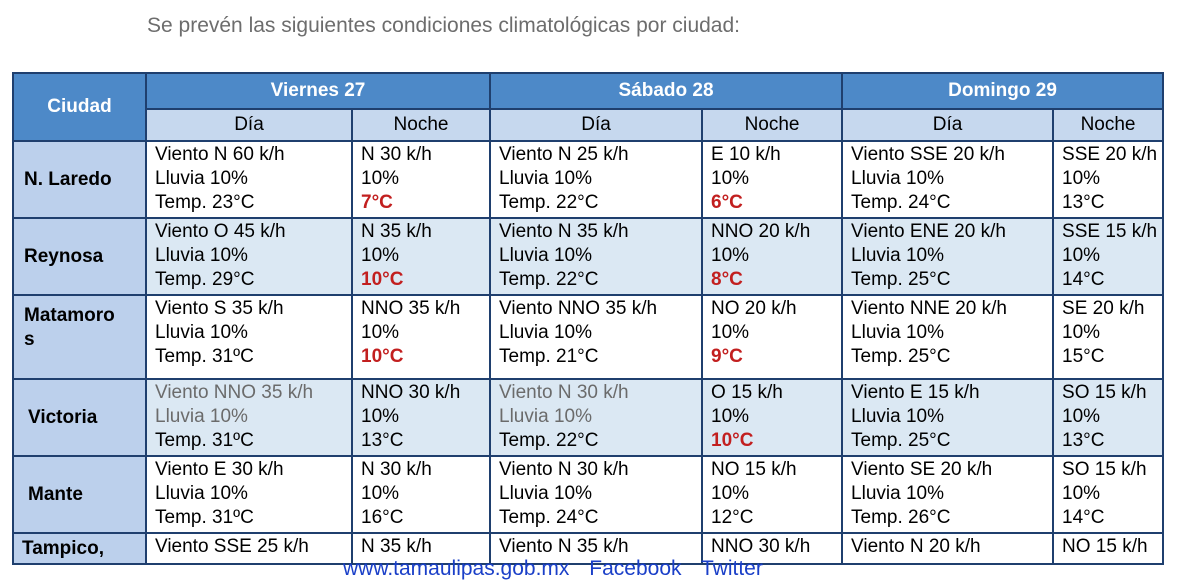 The height and width of the screenshot is (581, 1200). I want to click on forecast-cell: Viento SSE 20 k/h Lluvia 10% Temp. 24°C, so click(948, 179).